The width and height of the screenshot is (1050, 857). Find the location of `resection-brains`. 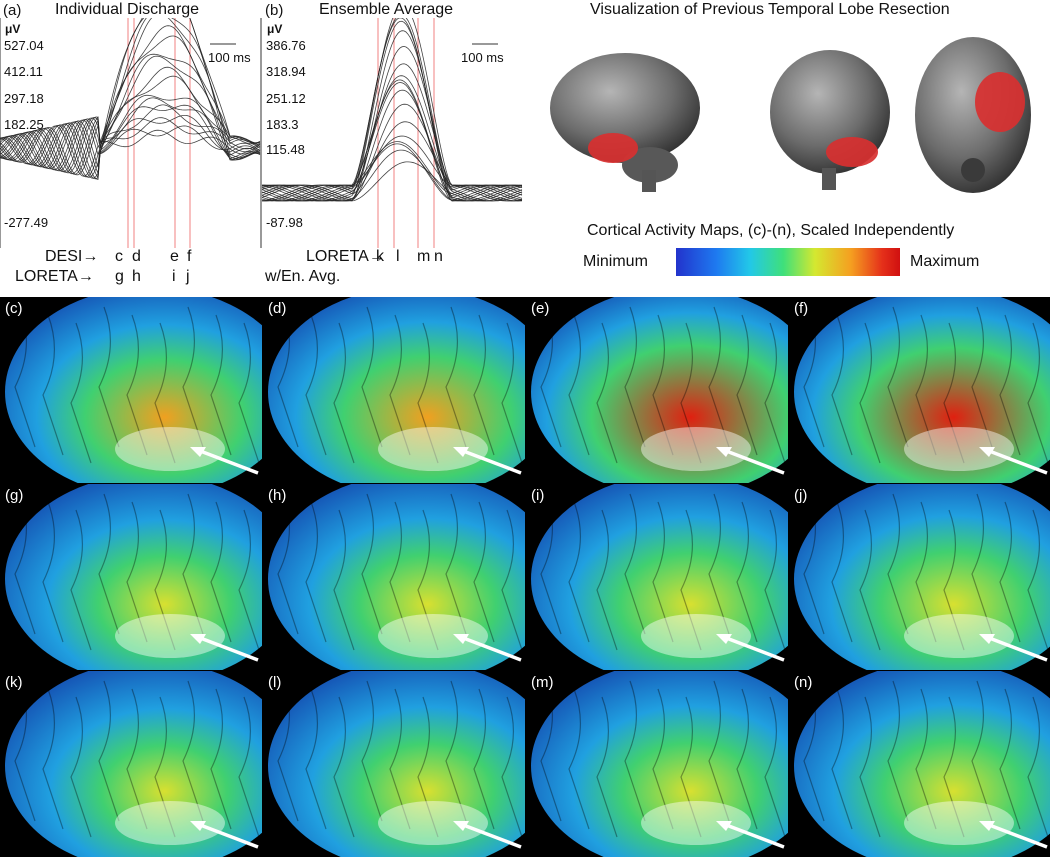

resection-brains is located at coordinates (790, 115).